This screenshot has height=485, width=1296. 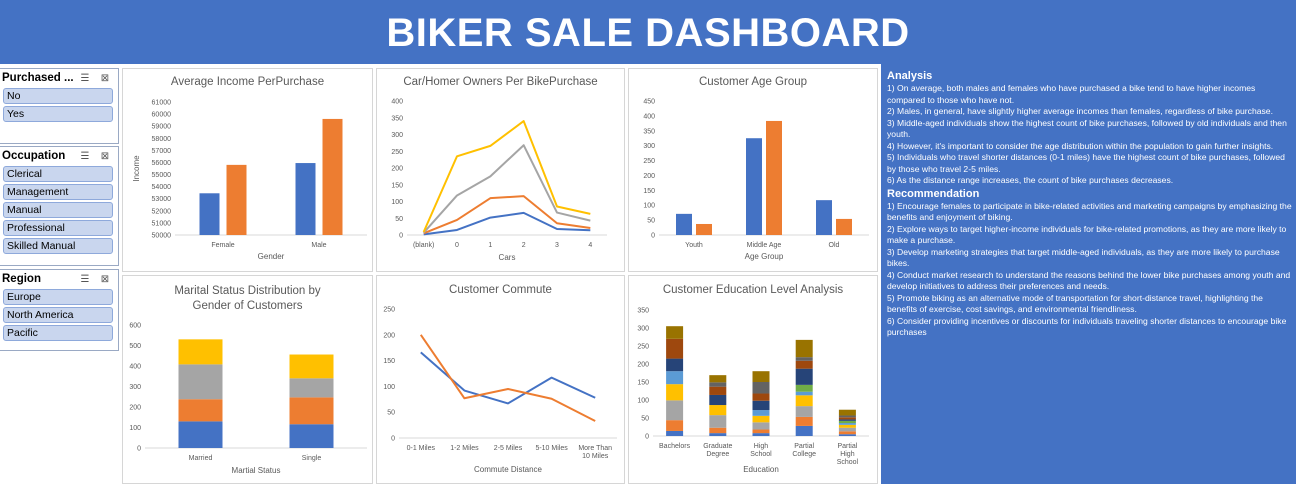 What do you see at coordinates (675, 446) in the screenshot?
I see `x-tick-label: Bachelors` at bounding box center [675, 446].